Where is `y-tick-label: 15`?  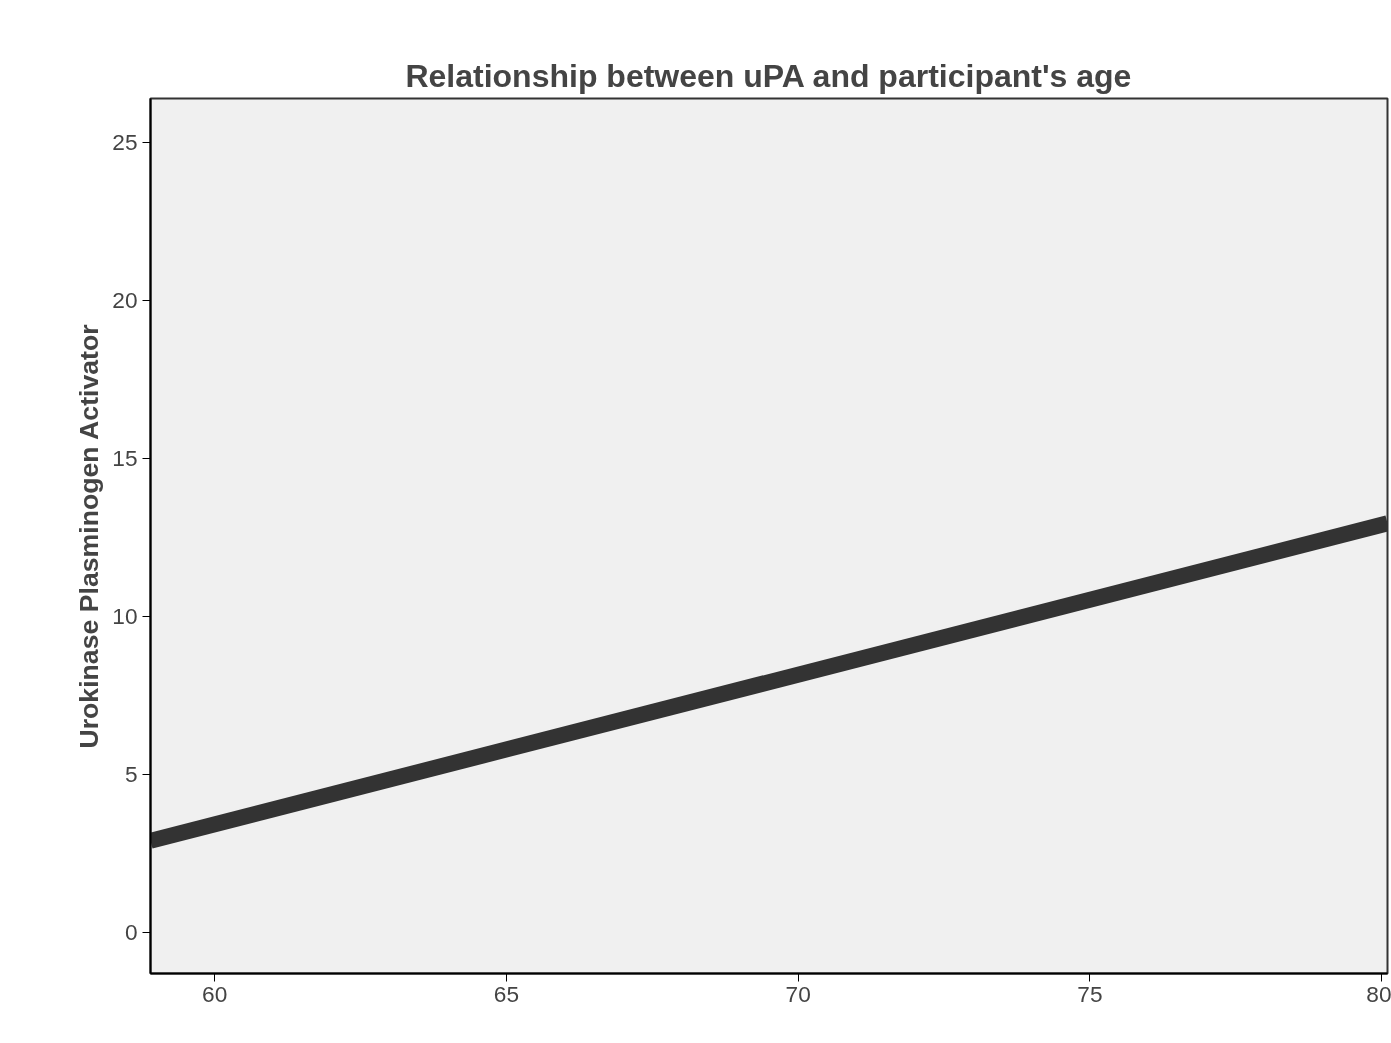
y-tick-label: 15 is located at coordinates (125, 458).